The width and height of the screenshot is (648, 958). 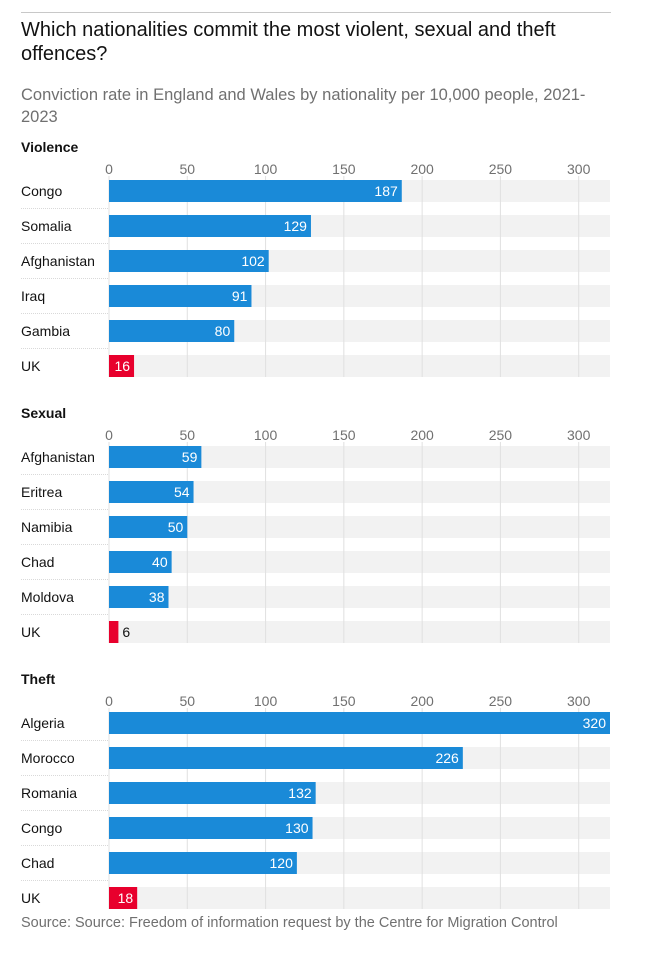 I want to click on bar-value-label: 54, so click(x=182, y=492).